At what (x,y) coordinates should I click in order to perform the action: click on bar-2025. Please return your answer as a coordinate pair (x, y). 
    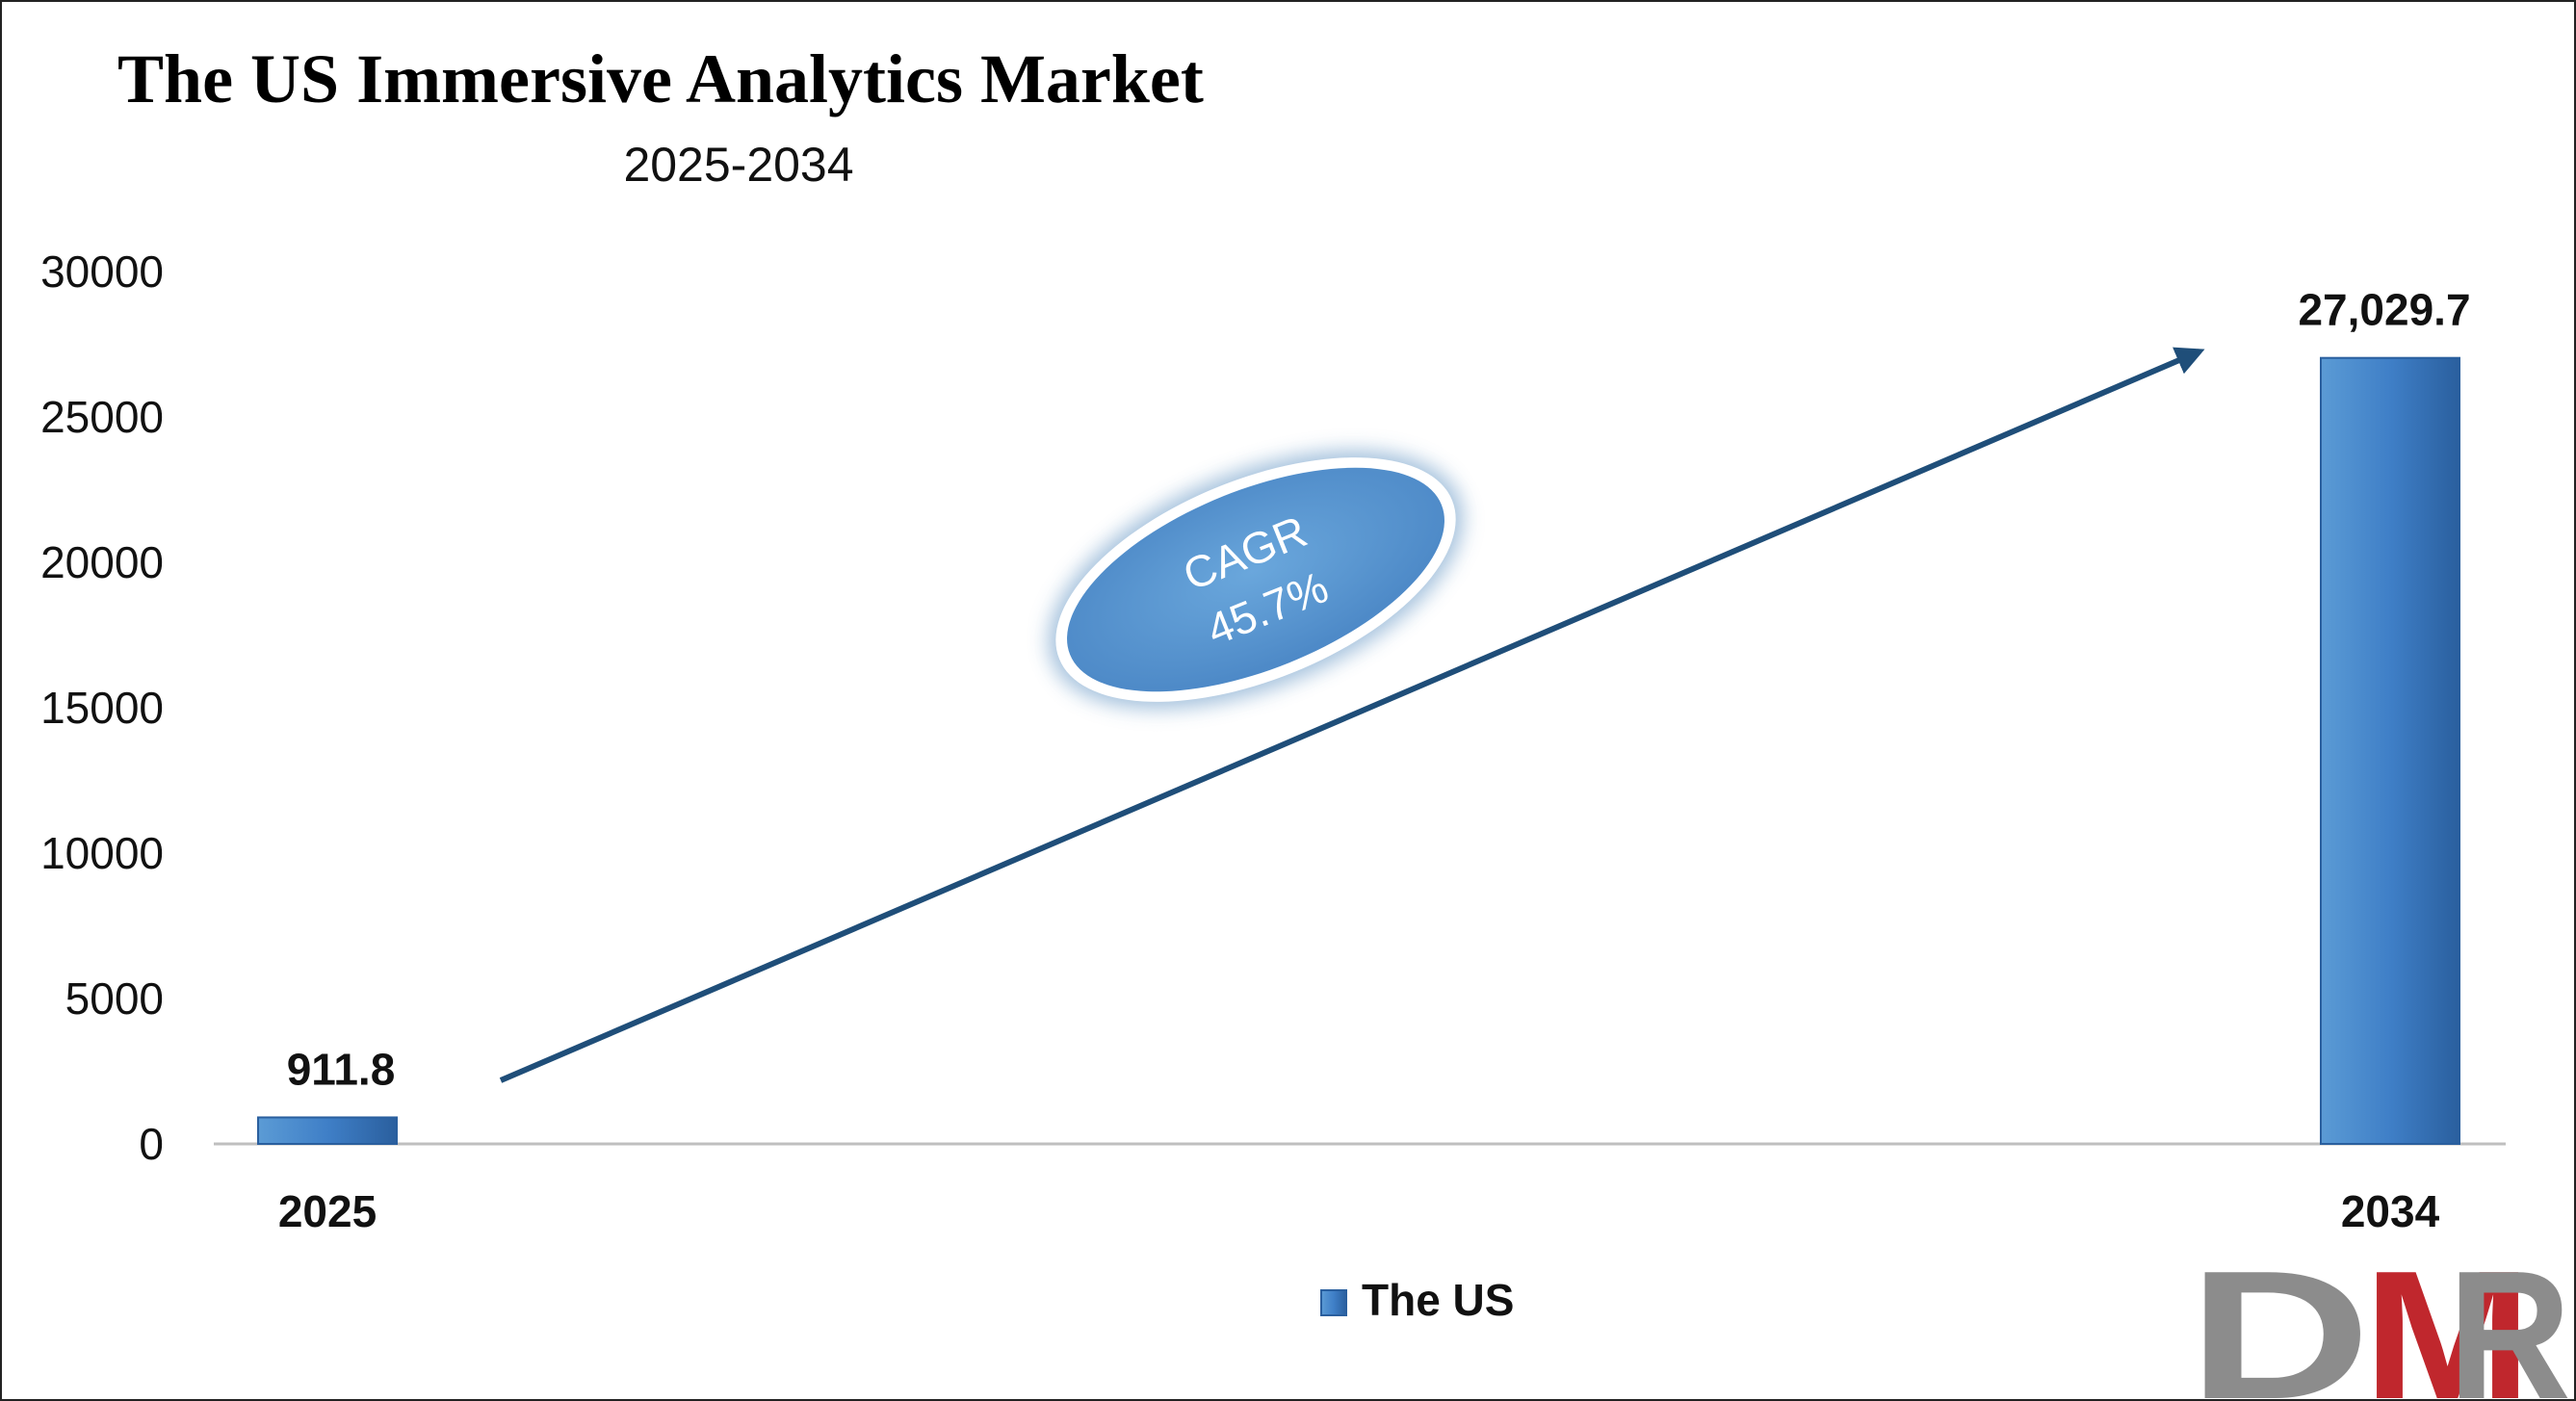
    Looking at the image, I should click on (327, 1130).